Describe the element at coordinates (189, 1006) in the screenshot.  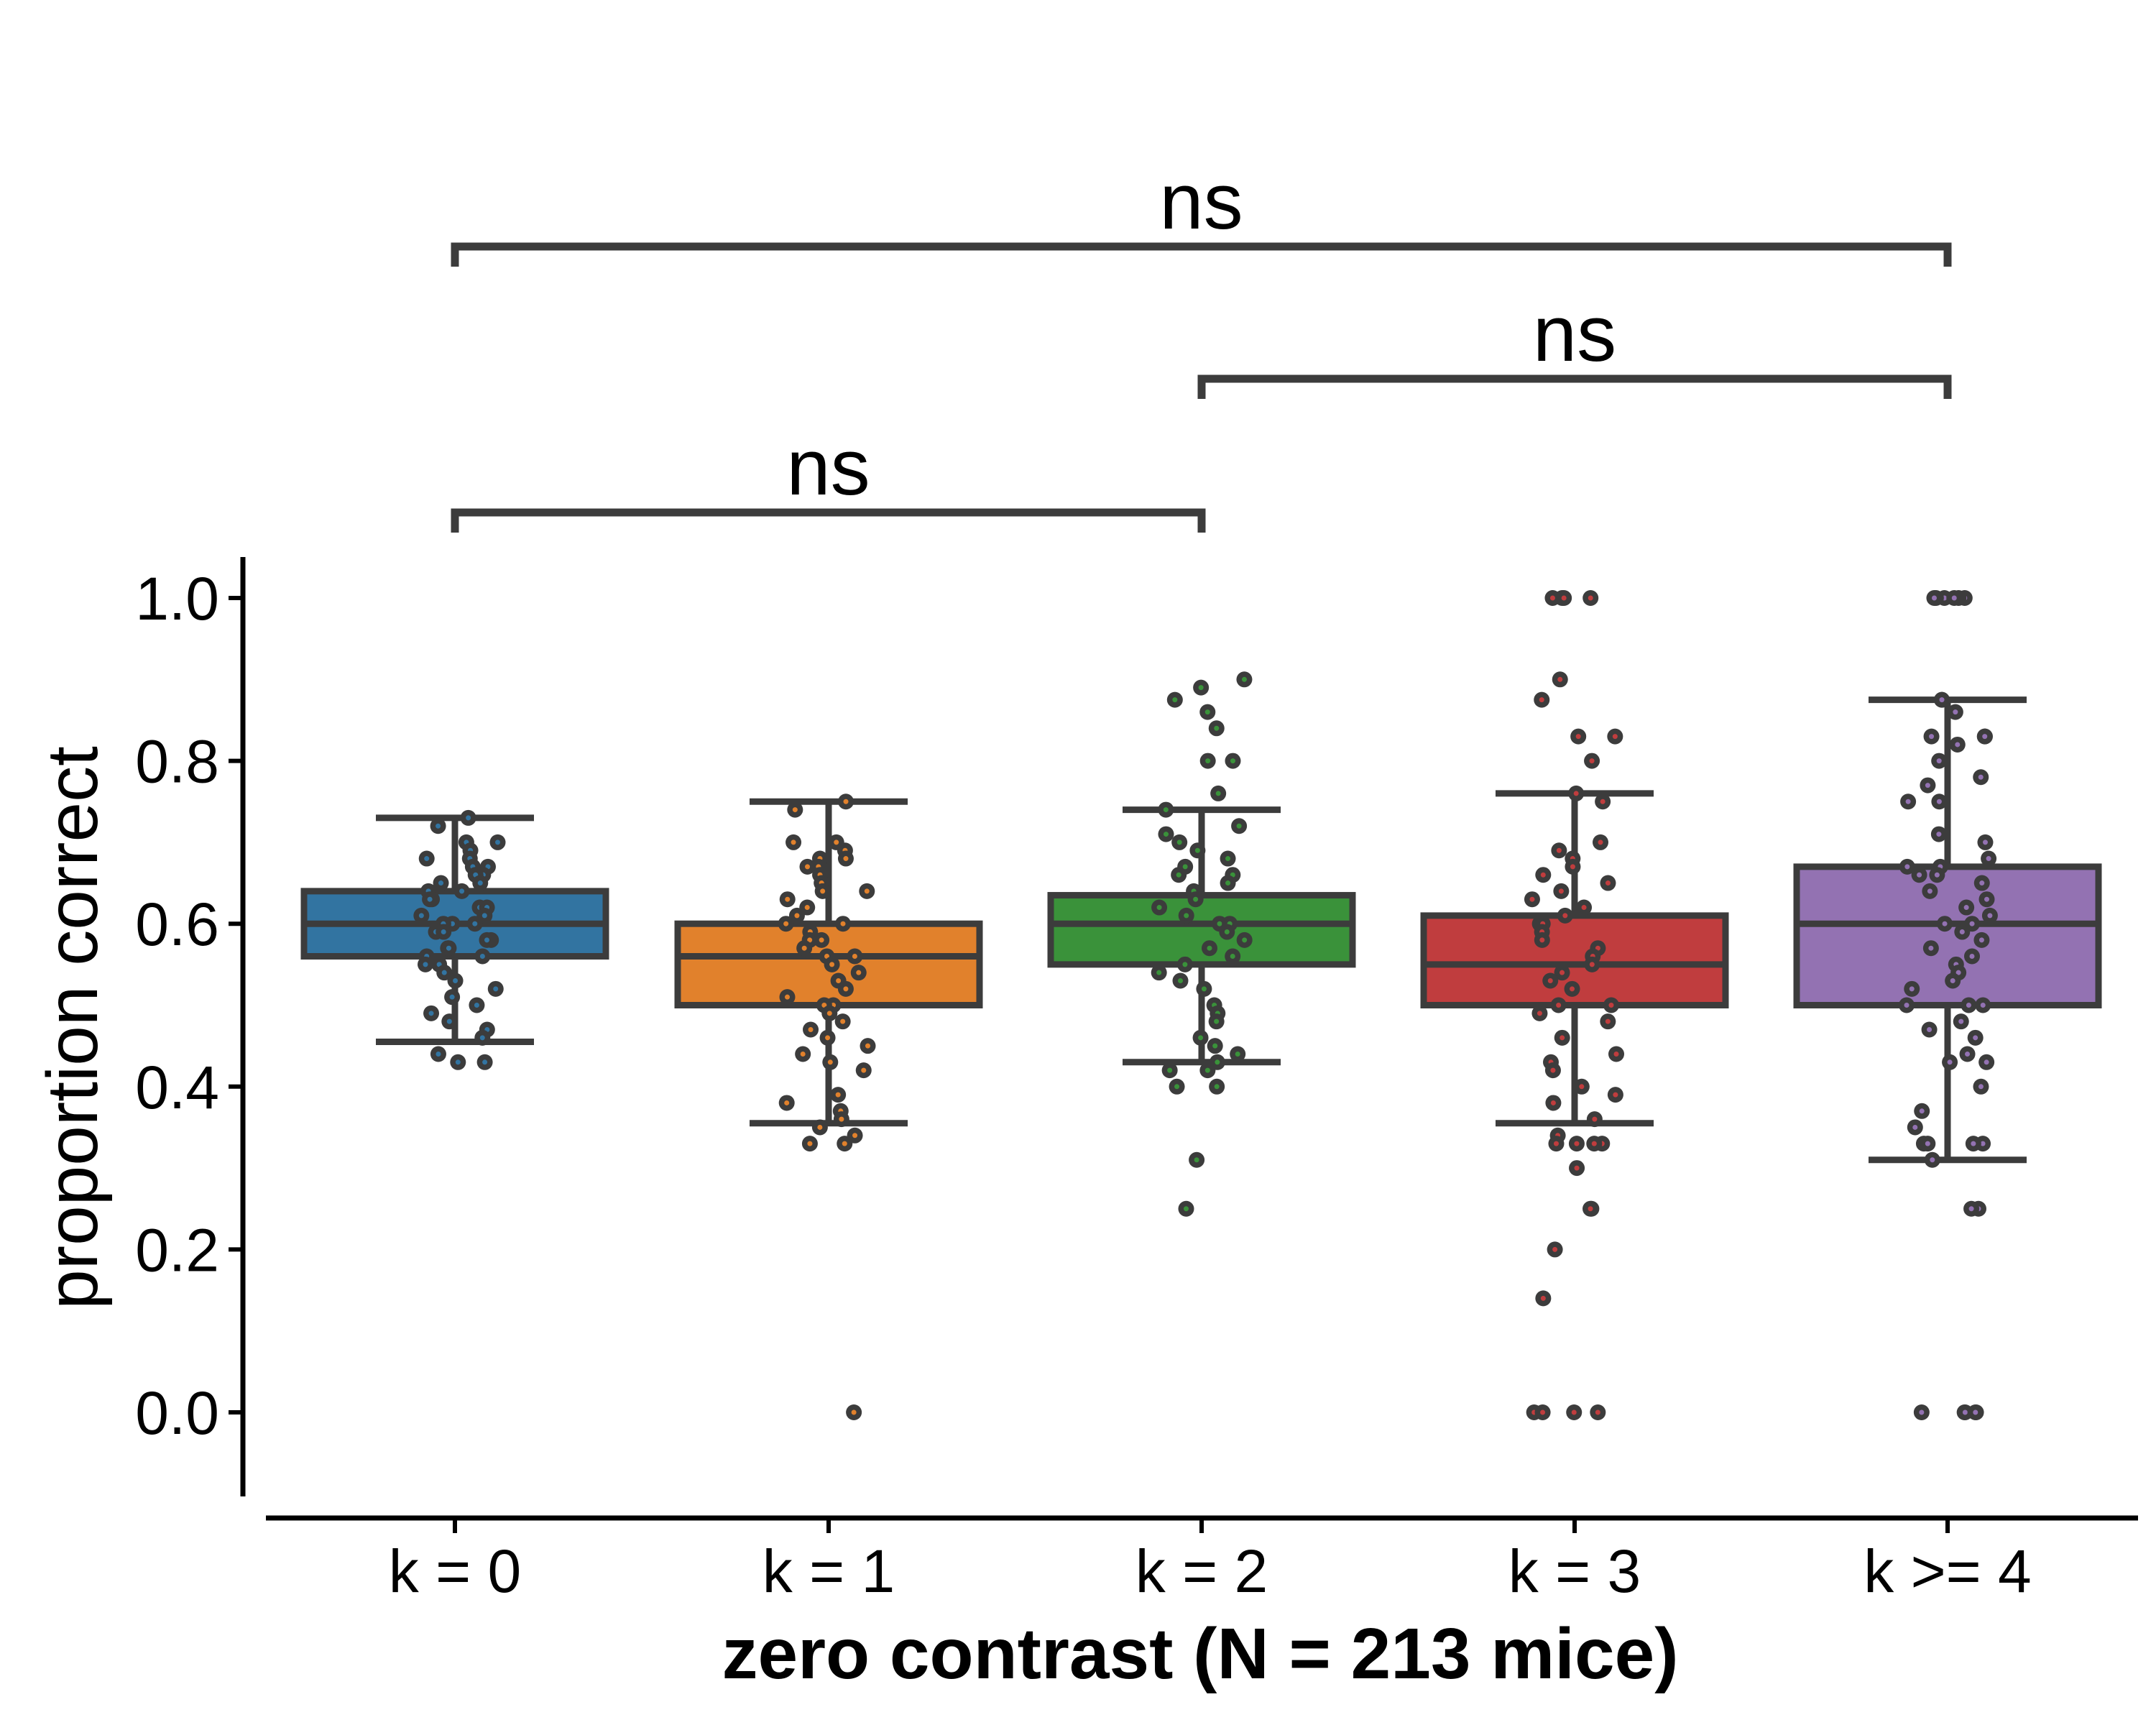
I see `y-ticks: 0.0 0.2 0.4 0.6 0.8 1.0` at that location.